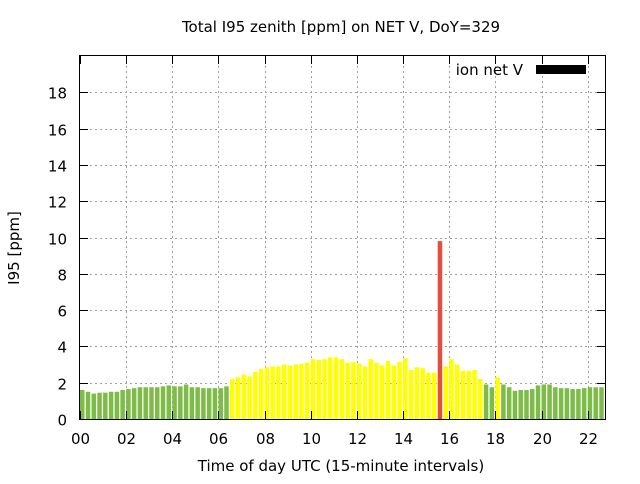 This screenshot has height=484, width=640. What do you see at coordinates (57, 203) in the screenshot?
I see `y-tick-label: 12` at bounding box center [57, 203].